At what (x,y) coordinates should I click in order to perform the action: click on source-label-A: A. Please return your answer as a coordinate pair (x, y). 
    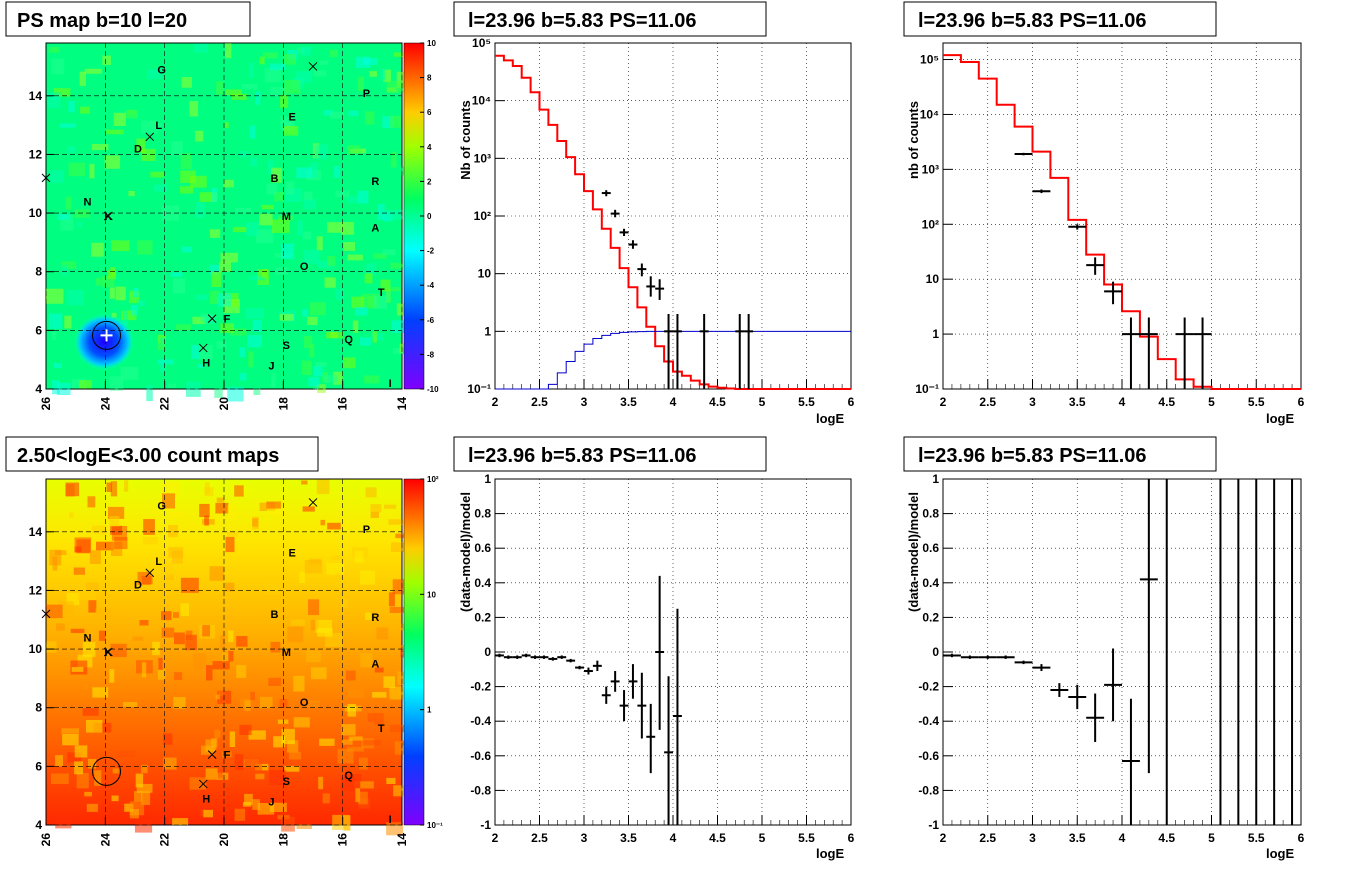
    Looking at the image, I should click on (375, 229).